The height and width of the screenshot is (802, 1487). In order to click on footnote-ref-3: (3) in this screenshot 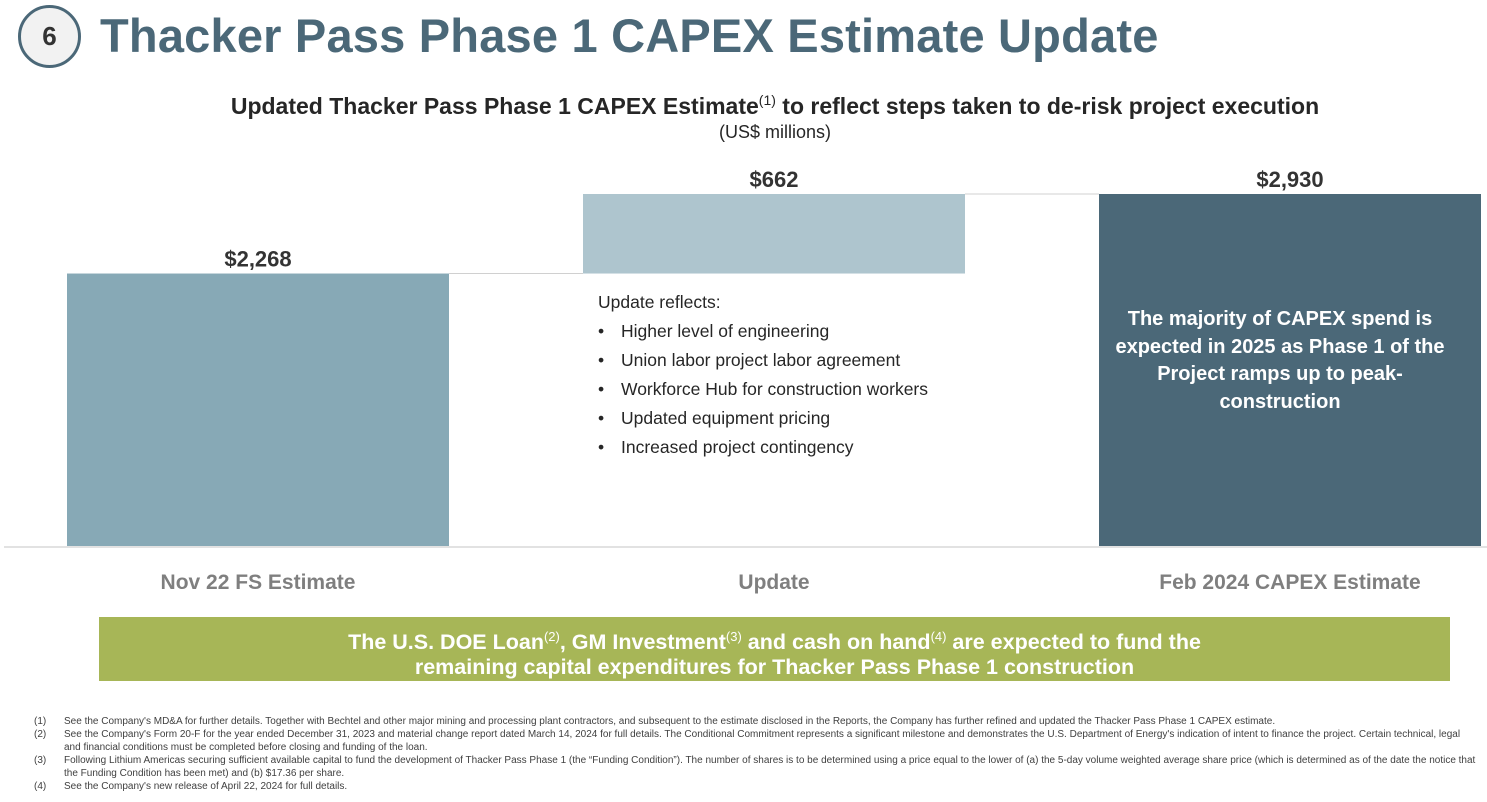, I will do `click(733, 636)`.